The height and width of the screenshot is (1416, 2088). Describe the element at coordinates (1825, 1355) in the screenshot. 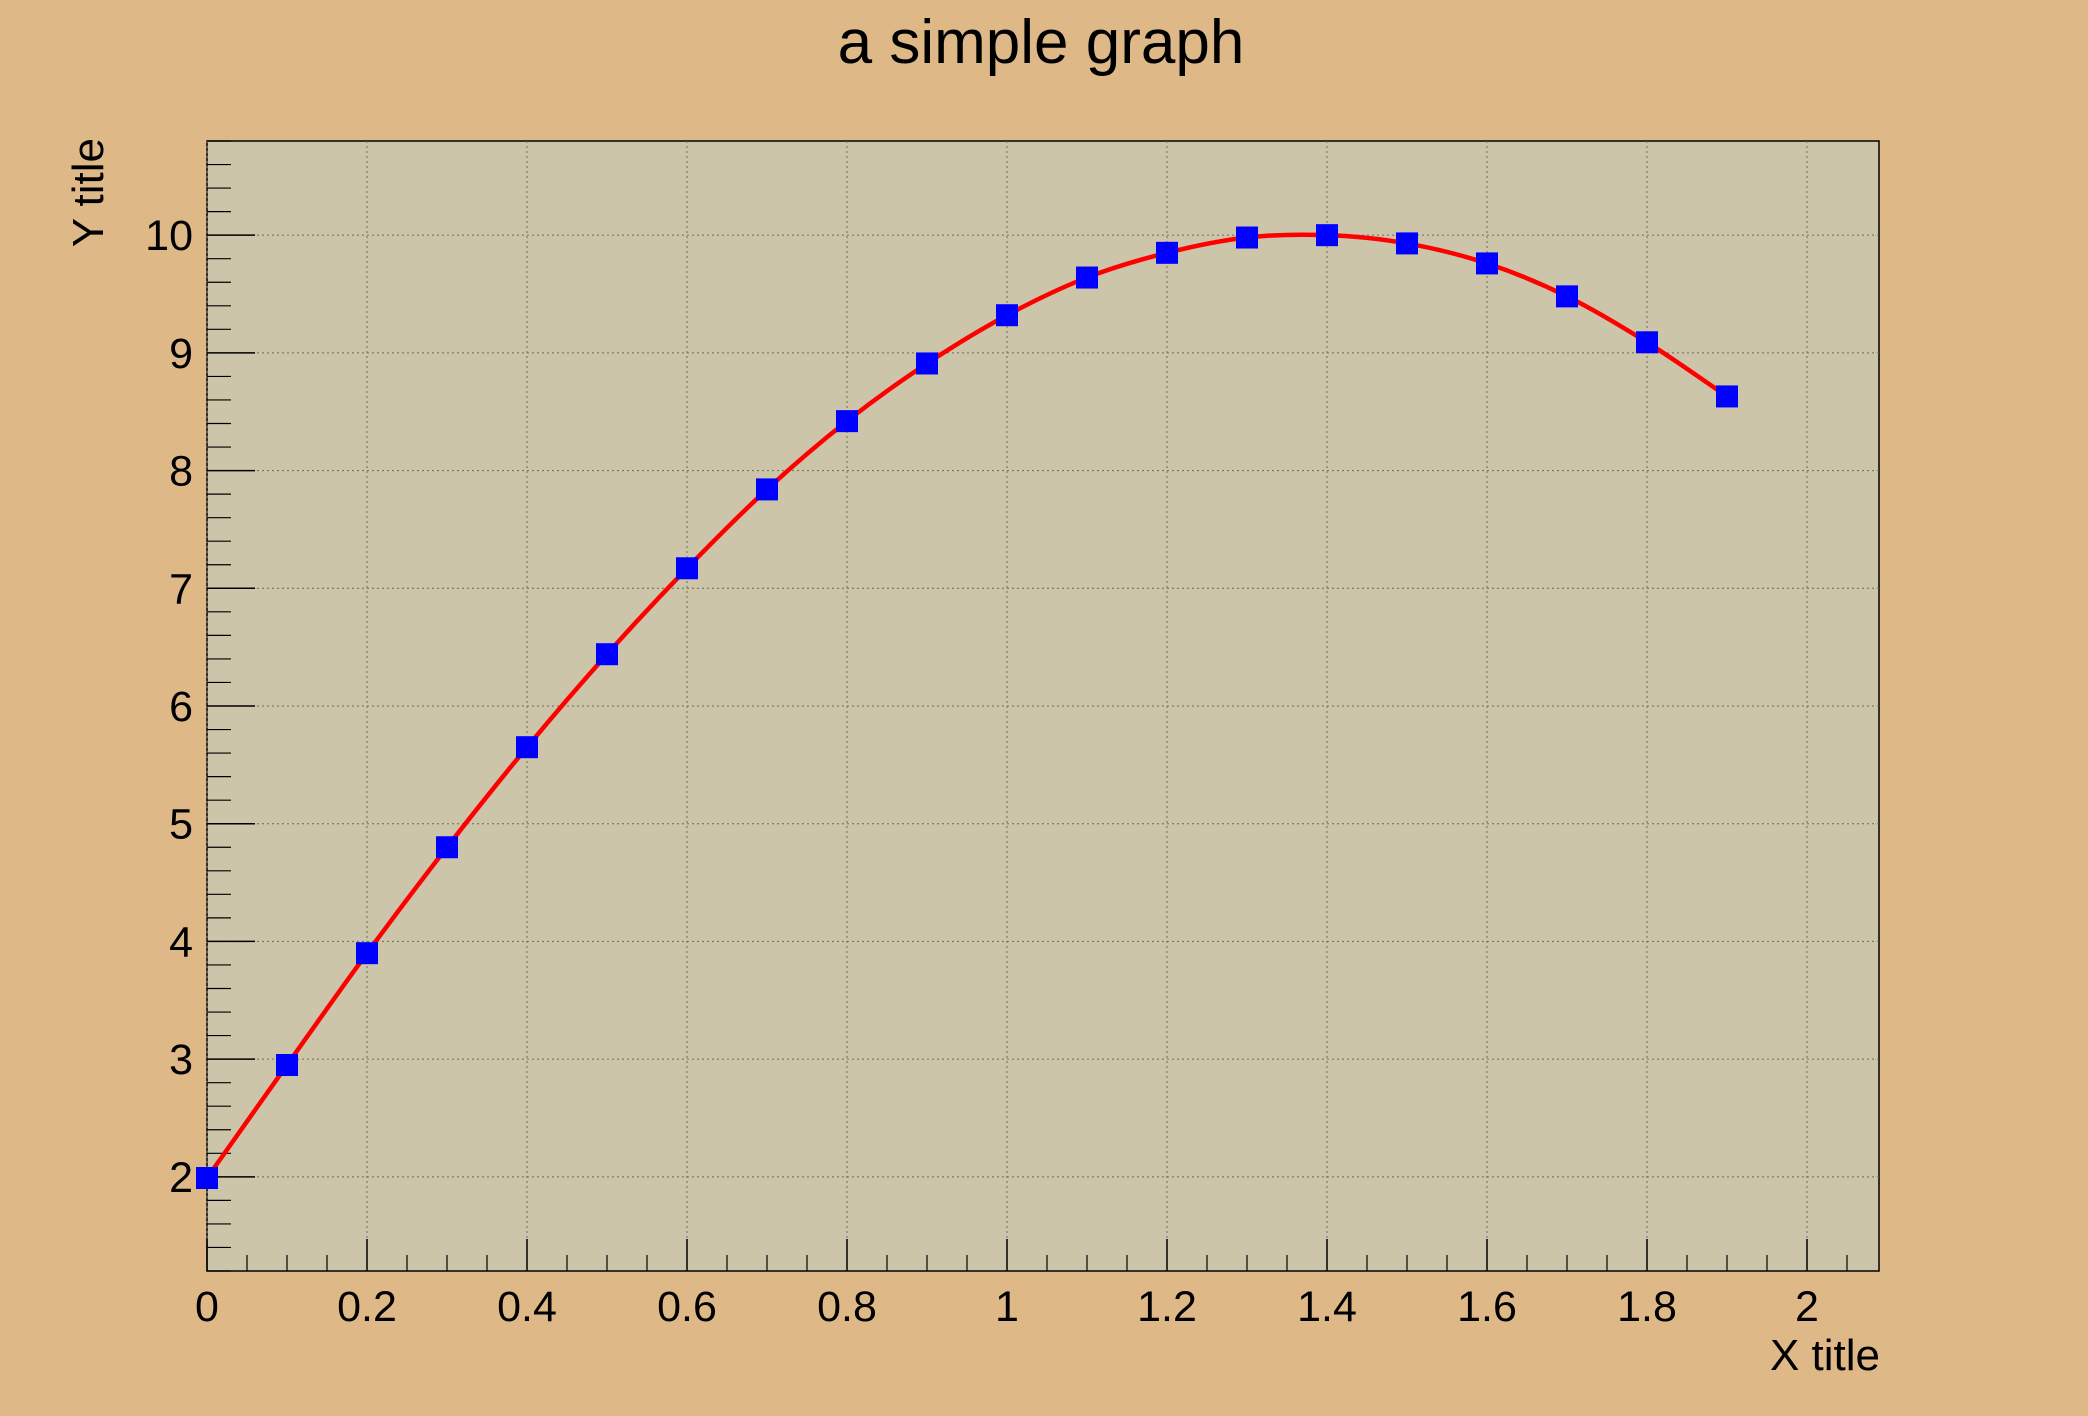

I see `x-axis-title: X title` at that location.